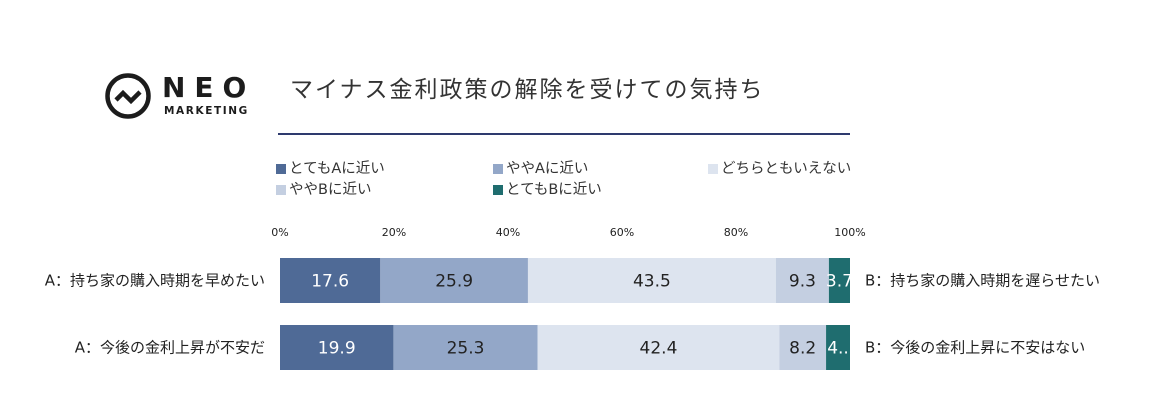 The height and width of the screenshot is (412, 1155). I want to click on bar-value-label: 25.3, so click(466, 349).